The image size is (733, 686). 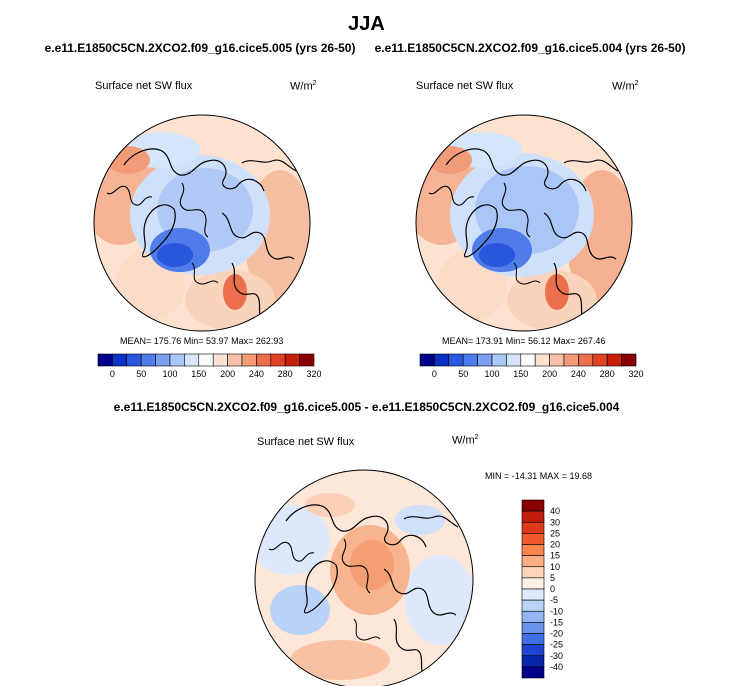 What do you see at coordinates (313, 374) in the screenshot?
I see `left-colorbar-tick-label: 320` at bounding box center [313, 374].